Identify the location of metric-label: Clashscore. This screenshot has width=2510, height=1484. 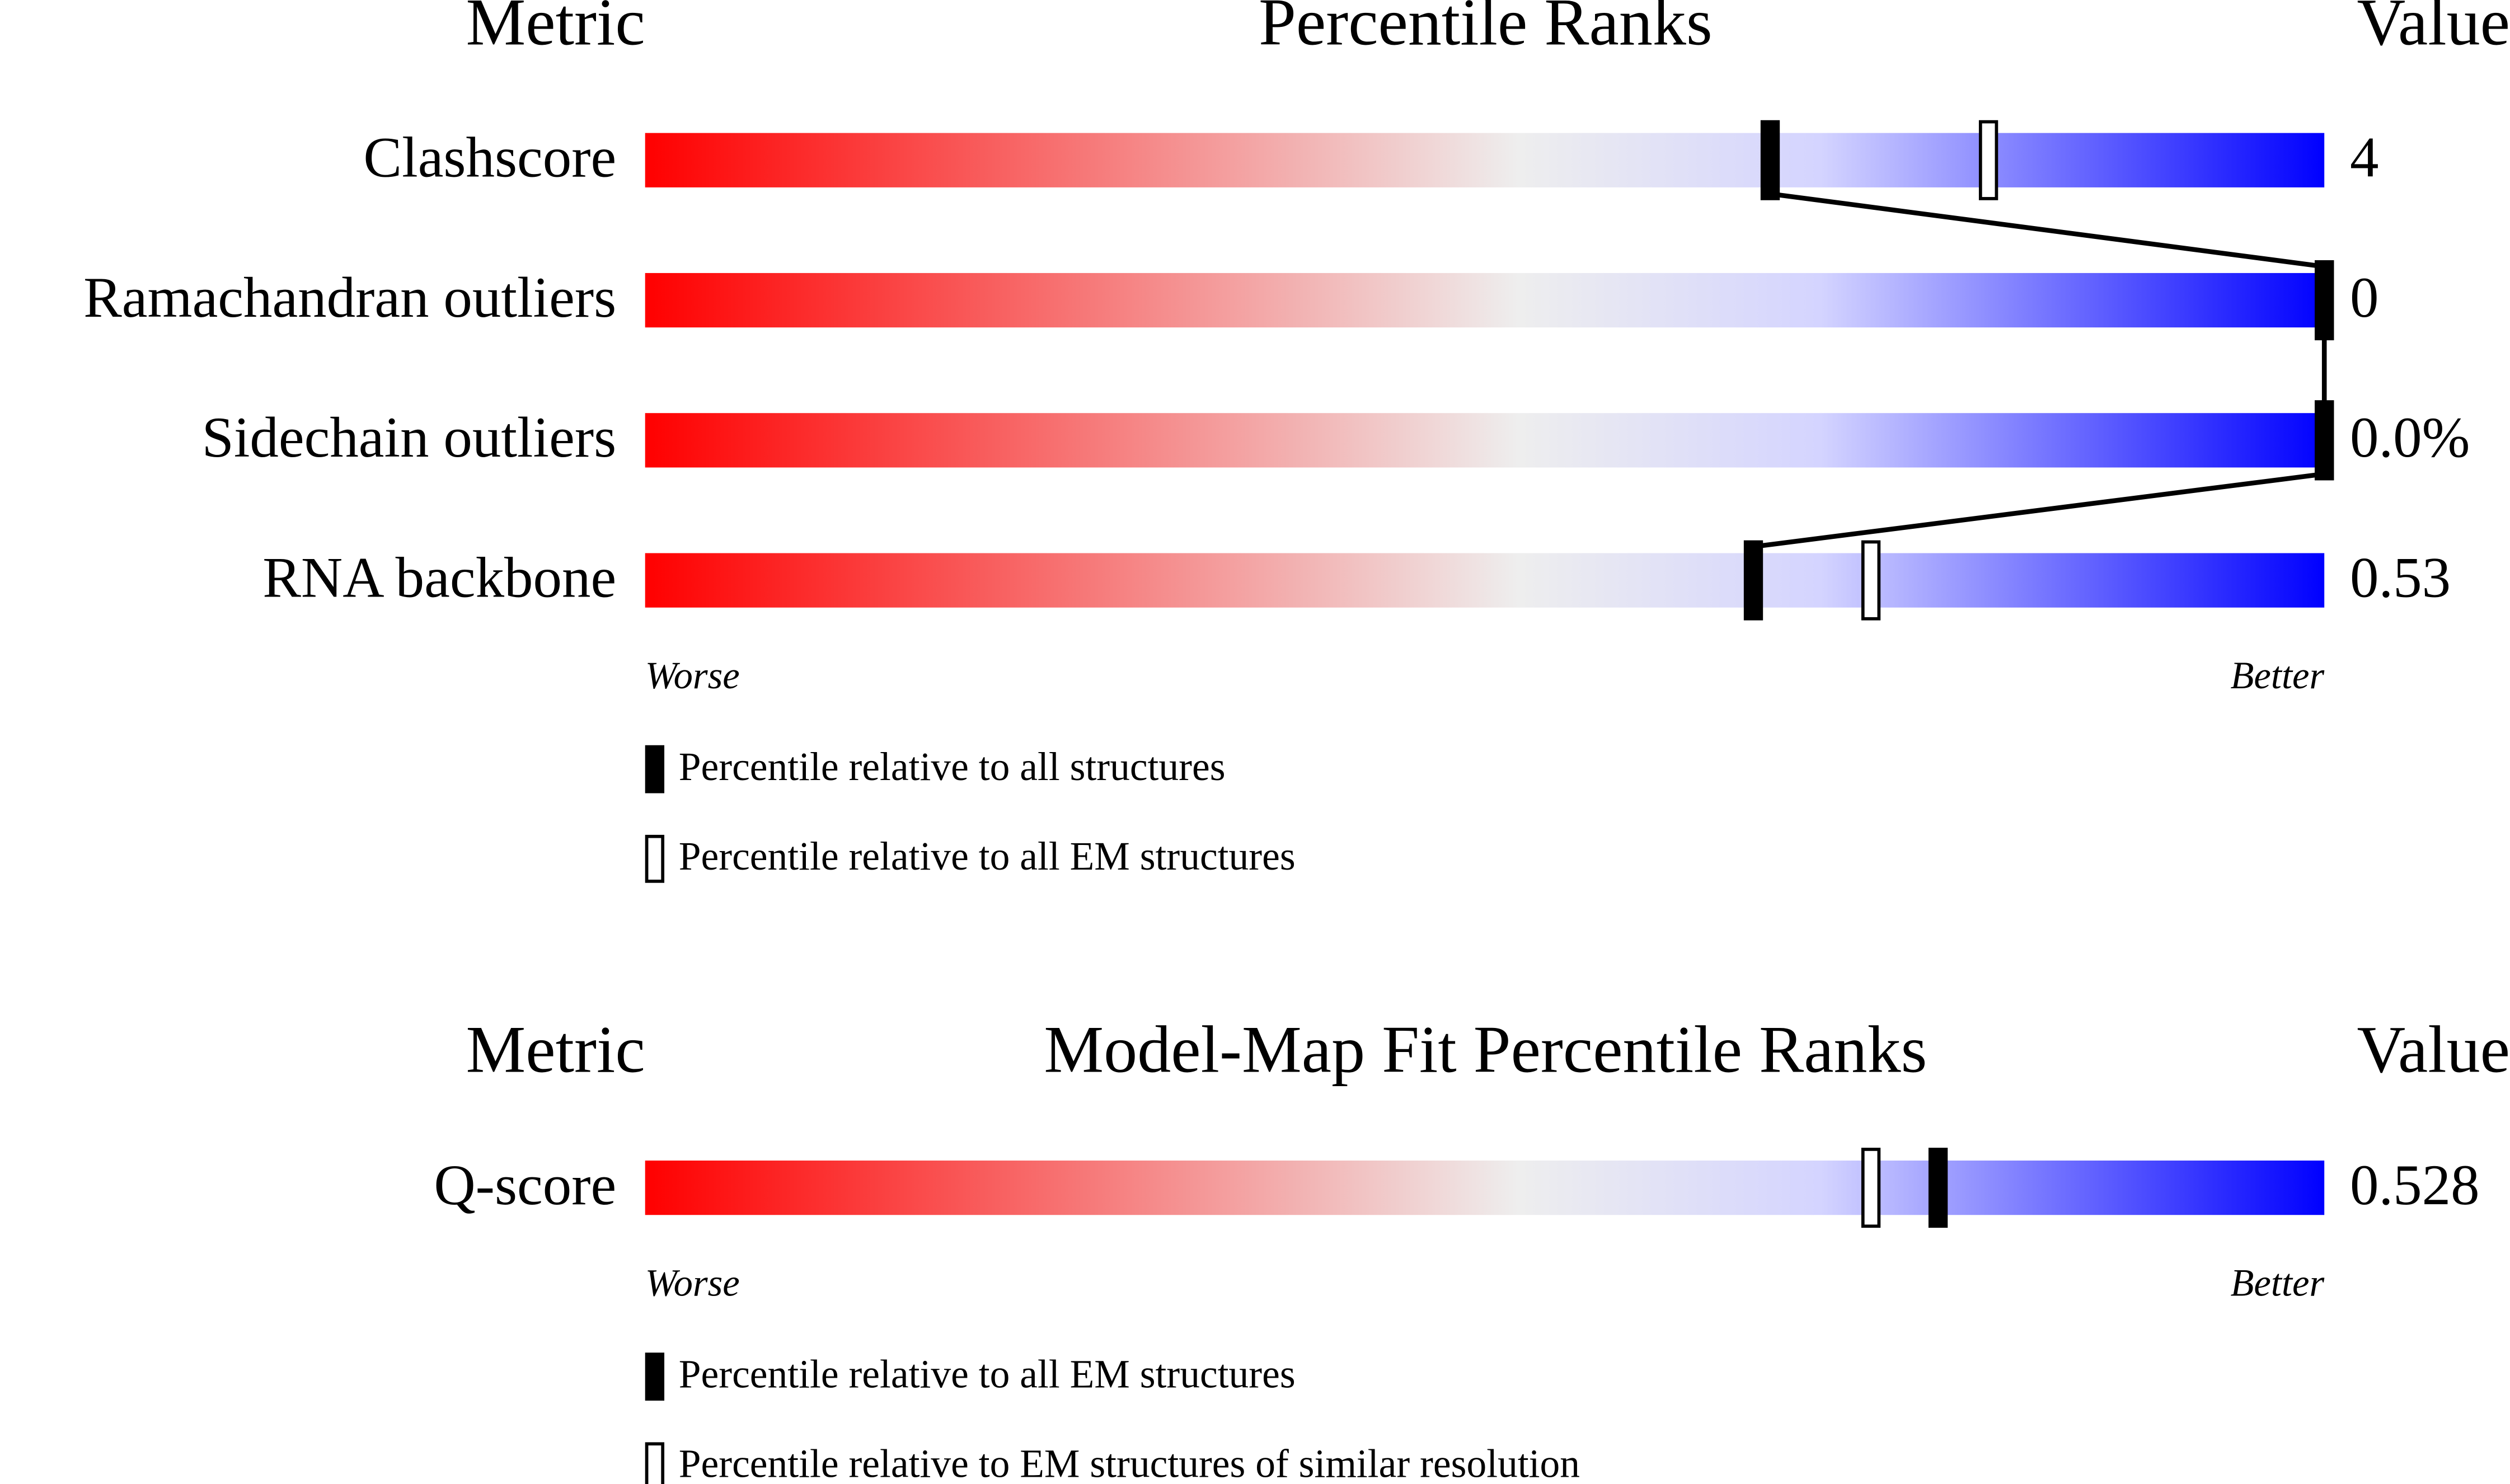
(489, 158).